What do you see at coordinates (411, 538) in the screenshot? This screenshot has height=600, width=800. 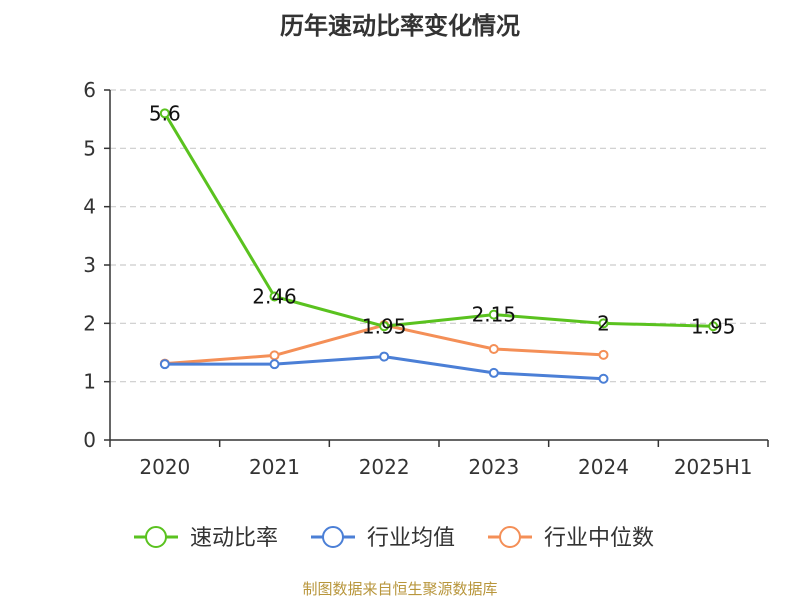 I see `legend-label: 行业均值` at bounding box center [411, 538].